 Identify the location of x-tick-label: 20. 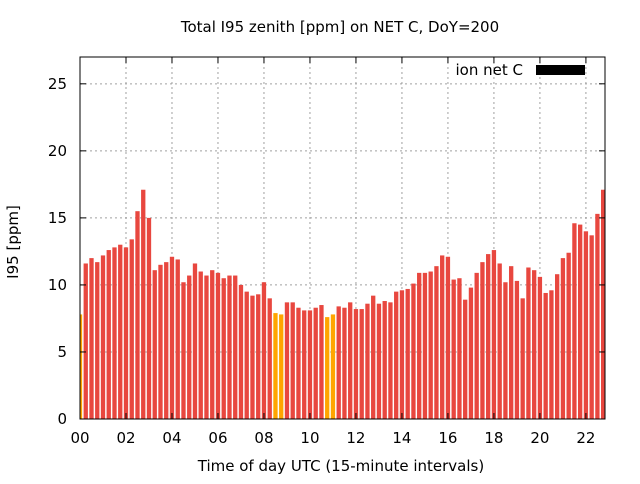
(539, 438).